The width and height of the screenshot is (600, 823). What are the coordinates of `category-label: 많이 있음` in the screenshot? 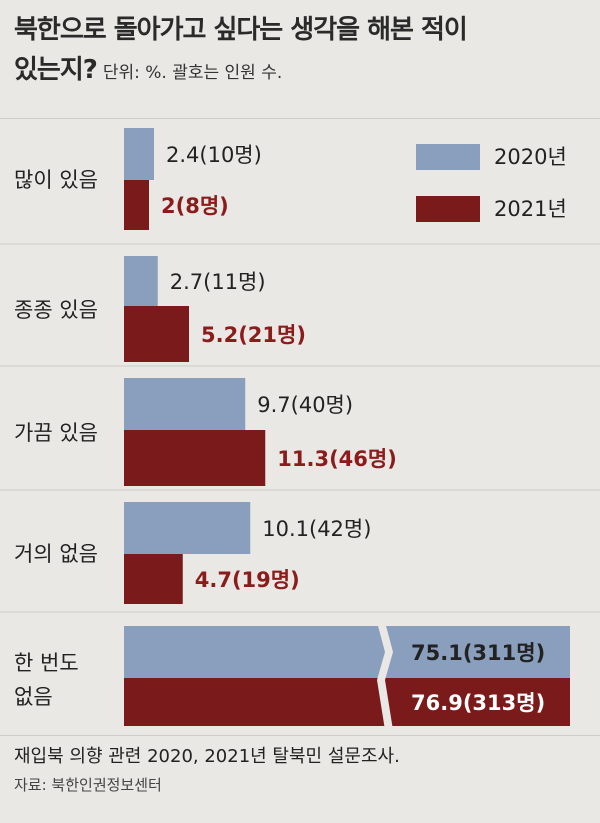 It's located at (56, 180).